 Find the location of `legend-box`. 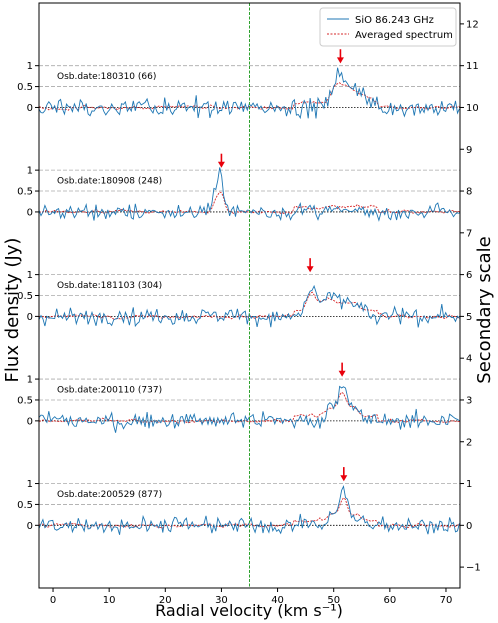

legend-box is located at coordinates (388, 27).